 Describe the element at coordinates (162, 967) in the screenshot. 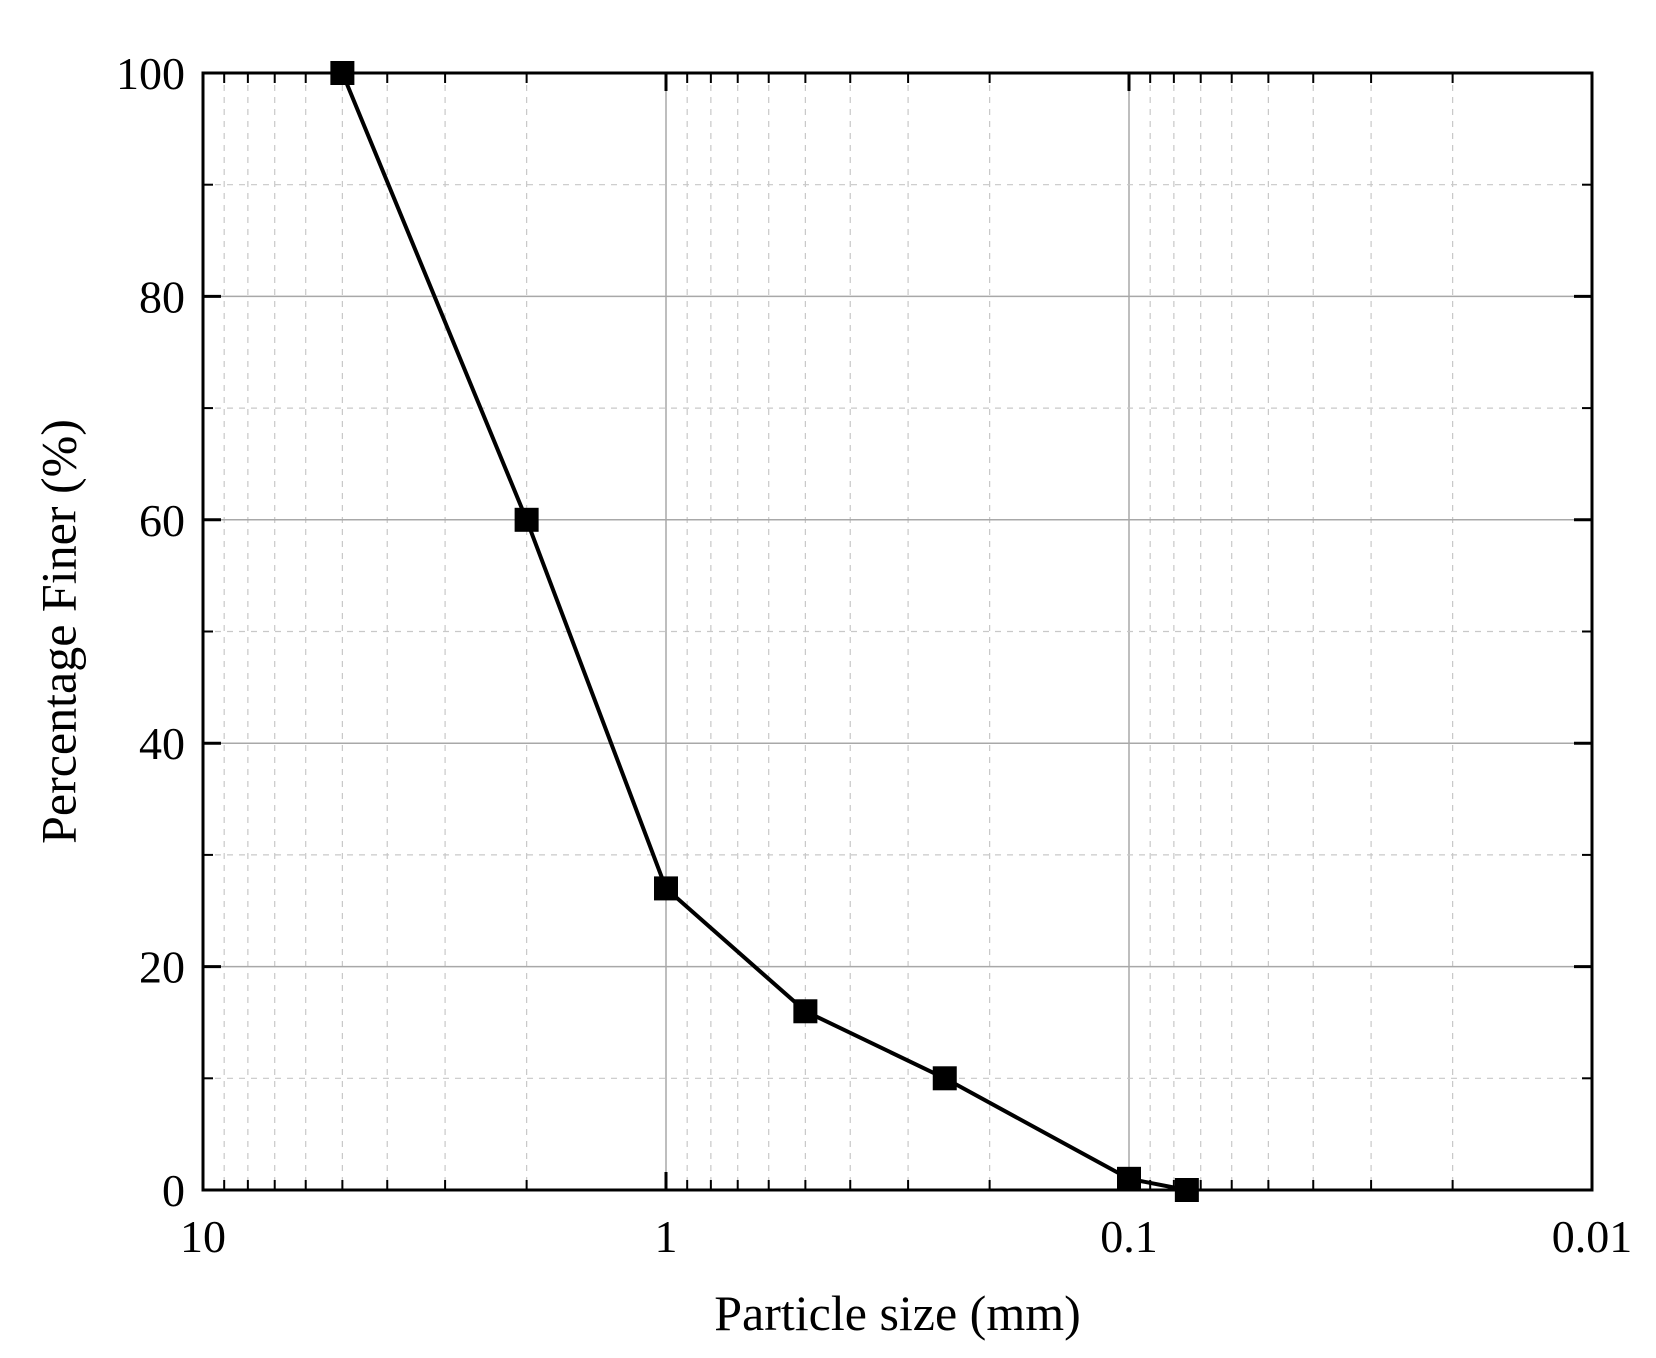

I see `y-tick-label: 20` at that location.